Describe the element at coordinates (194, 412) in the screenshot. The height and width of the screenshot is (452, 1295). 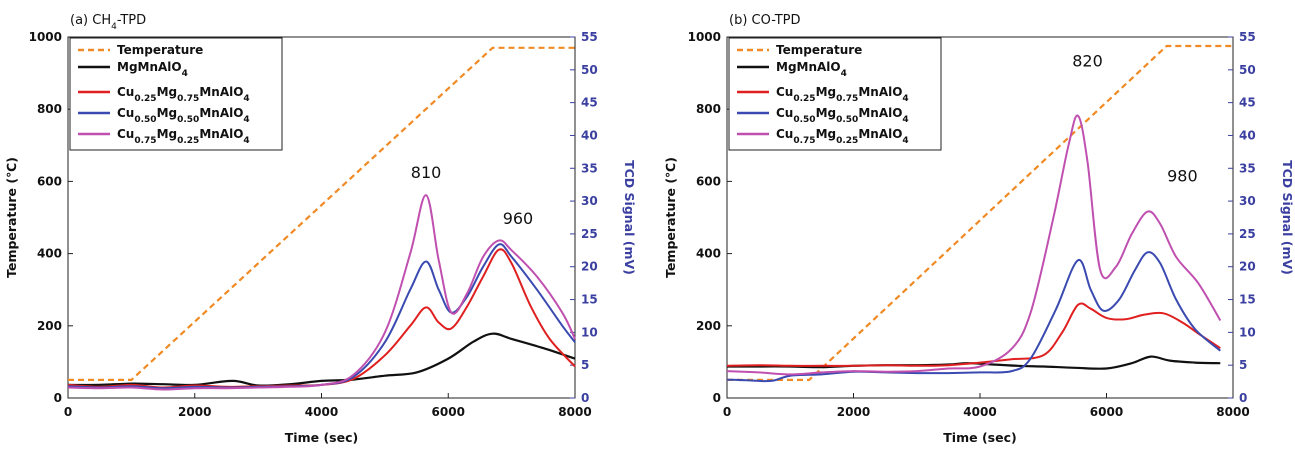
I see `chart-a-xtick-label: 2000` at that location.